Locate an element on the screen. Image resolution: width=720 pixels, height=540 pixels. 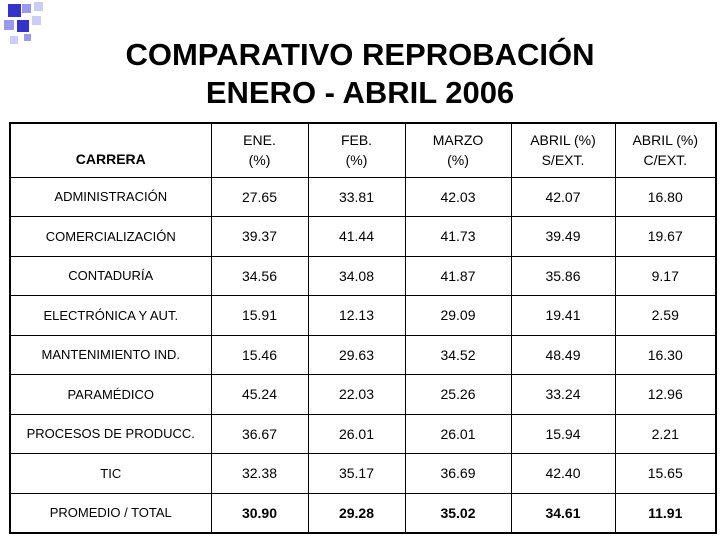
value-cell: 41.44 is located at coordinates (356, 236).